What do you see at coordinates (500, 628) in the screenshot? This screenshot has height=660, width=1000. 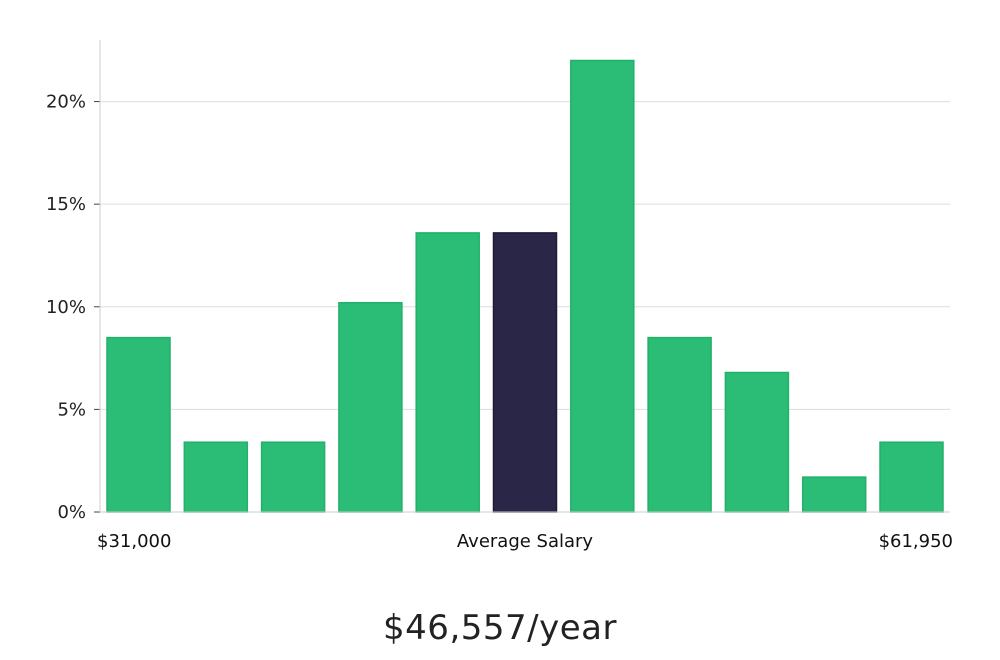 I see `average-salary-value: $46,557/year` at bounding box center [500, 628].